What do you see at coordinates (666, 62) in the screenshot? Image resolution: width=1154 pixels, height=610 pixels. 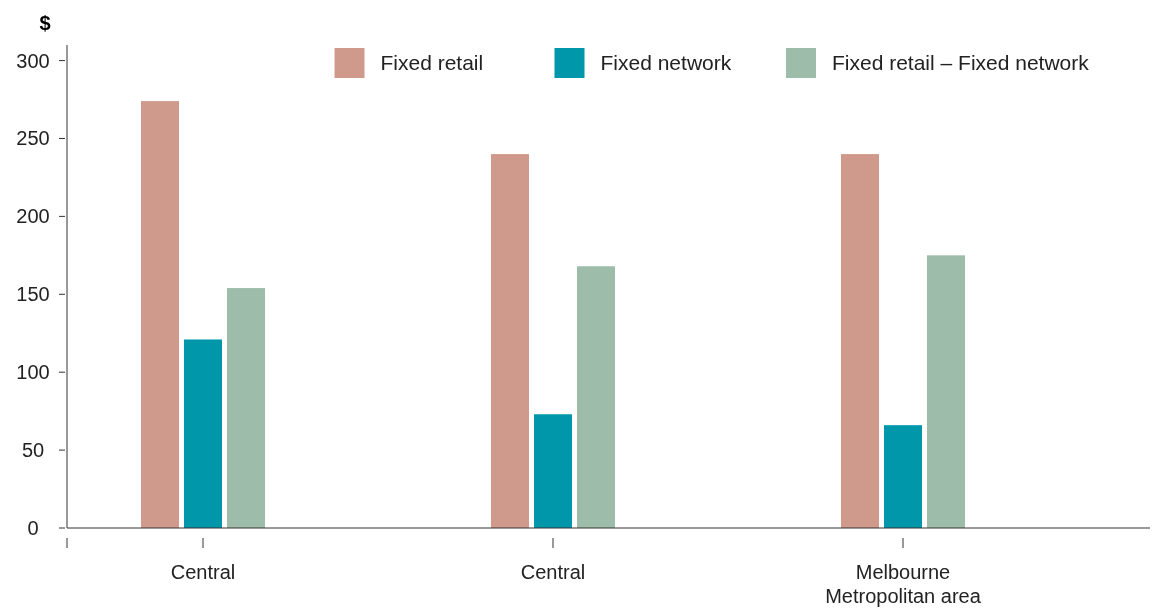 I see `legend-label: Fixed network` at bounding box center [666, 62].